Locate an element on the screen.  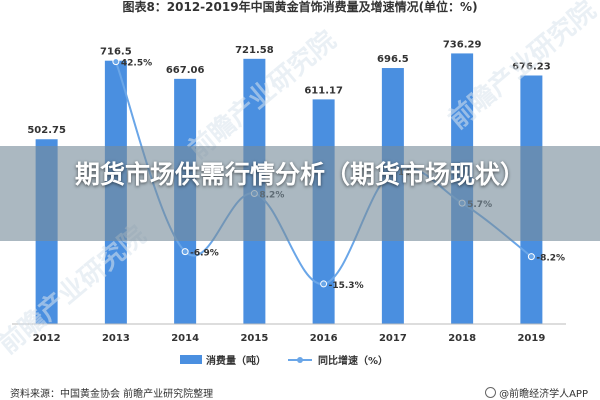
growth-value-label: -6.9% is located at coordinates (204, 254).